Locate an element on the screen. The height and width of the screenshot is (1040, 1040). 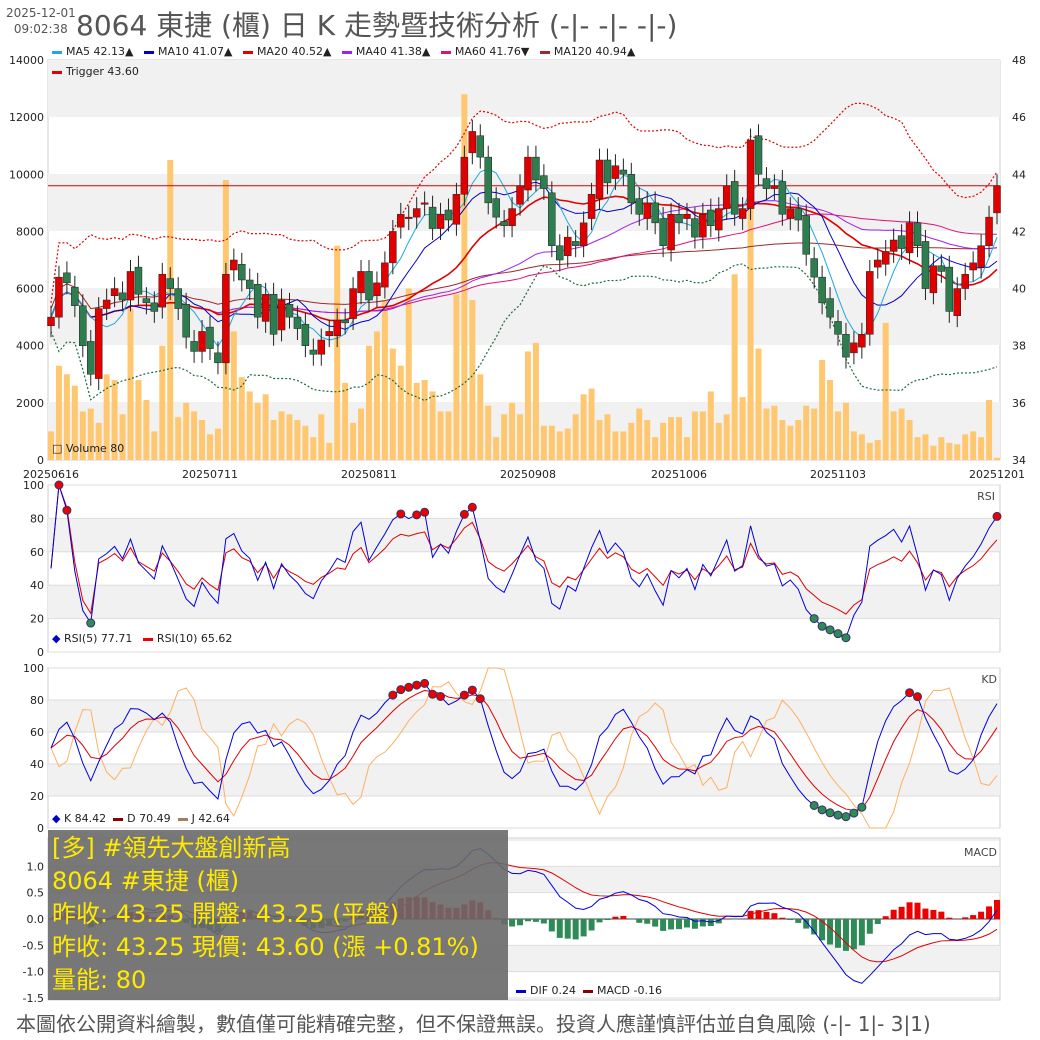
ma10-line is located at coordinates (524, 255).